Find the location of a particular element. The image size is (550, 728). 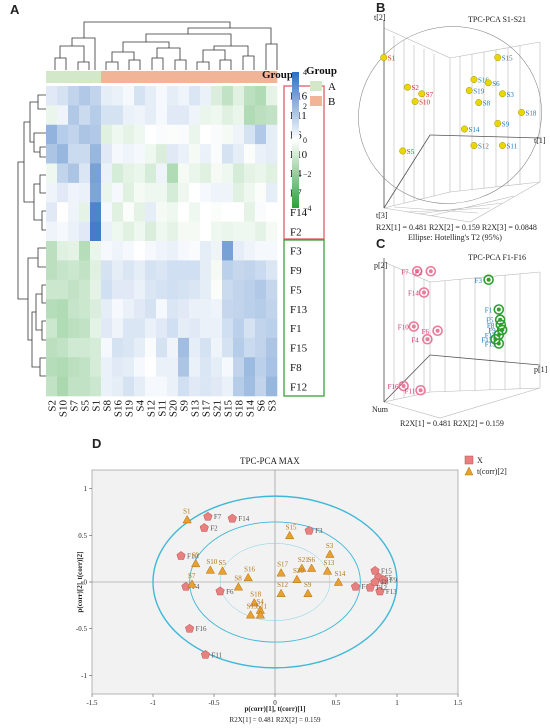

group-legend-swatch-a is located at coordinates (316, 86).